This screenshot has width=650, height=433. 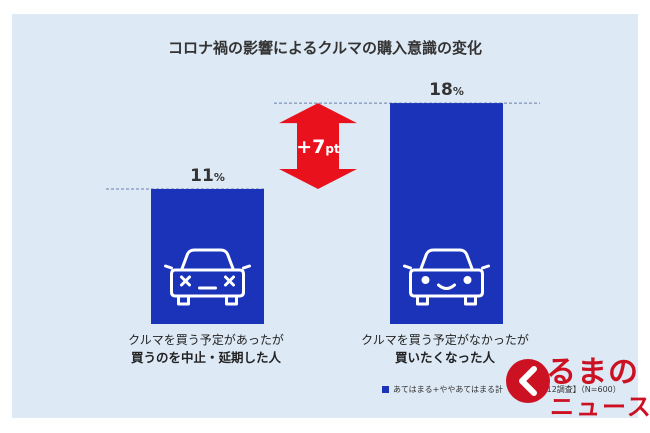 What do you see at coordinates (205, 357) in the screenshot?
I see `category-label-line2: 買うのを中止・延期した人` at bounding box center [205, 357].